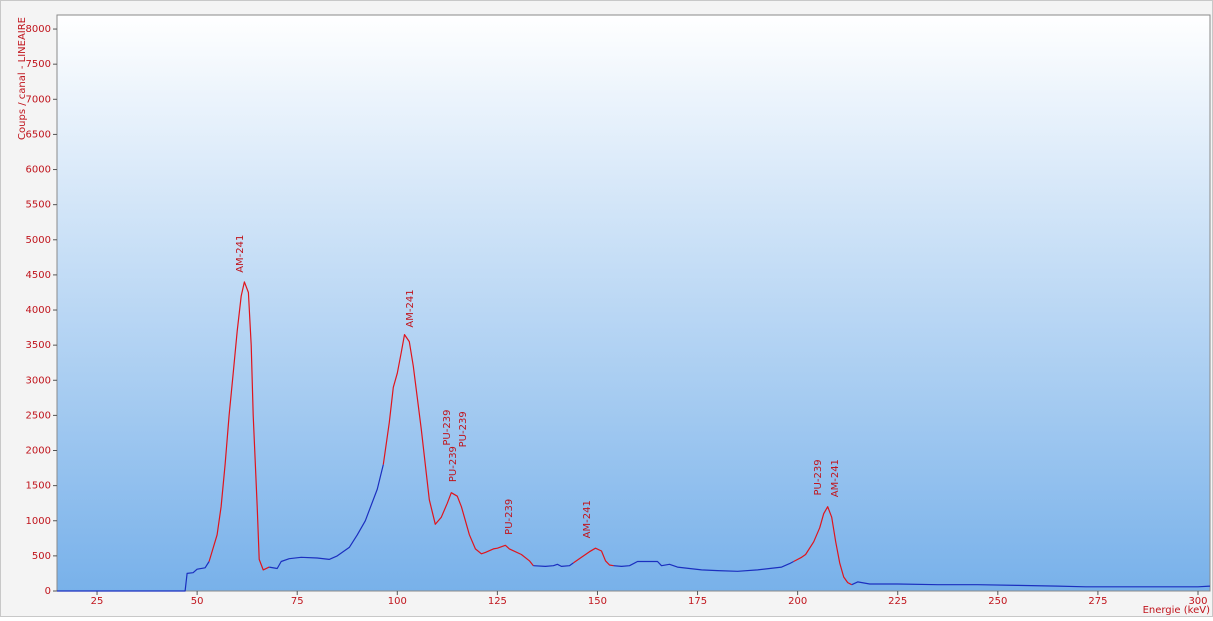 Image resolution: width=1213 pixels, height=621 pixels. Describe the element at coordinates (48, 591) in the screenshot. I see `y-tick-label: 0` at that location.